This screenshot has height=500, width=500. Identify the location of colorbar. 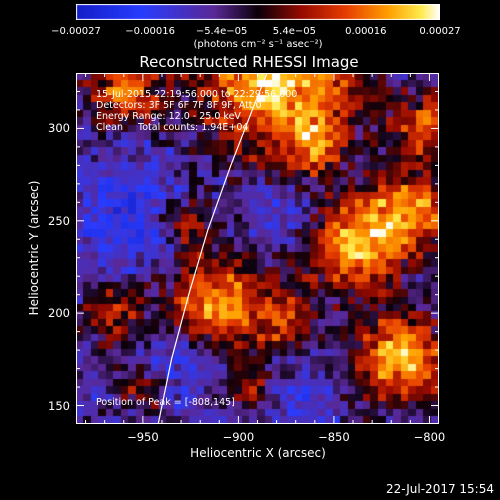
(258, 12).